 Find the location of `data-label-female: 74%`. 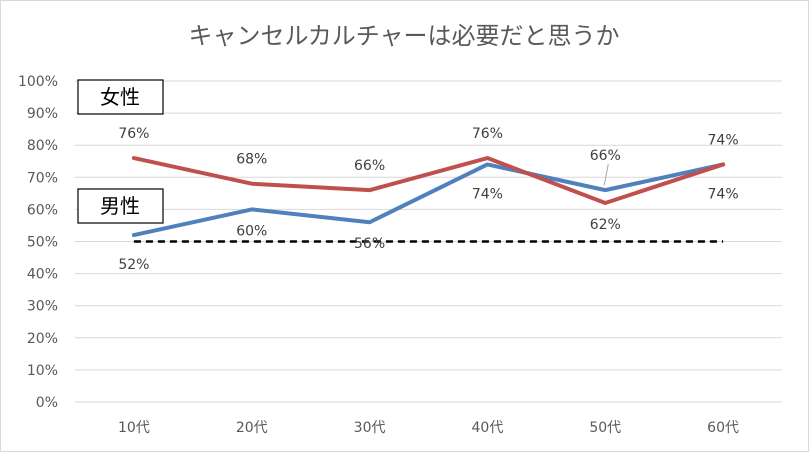

data-label-female: 74% is located at coordinates (723, 140).